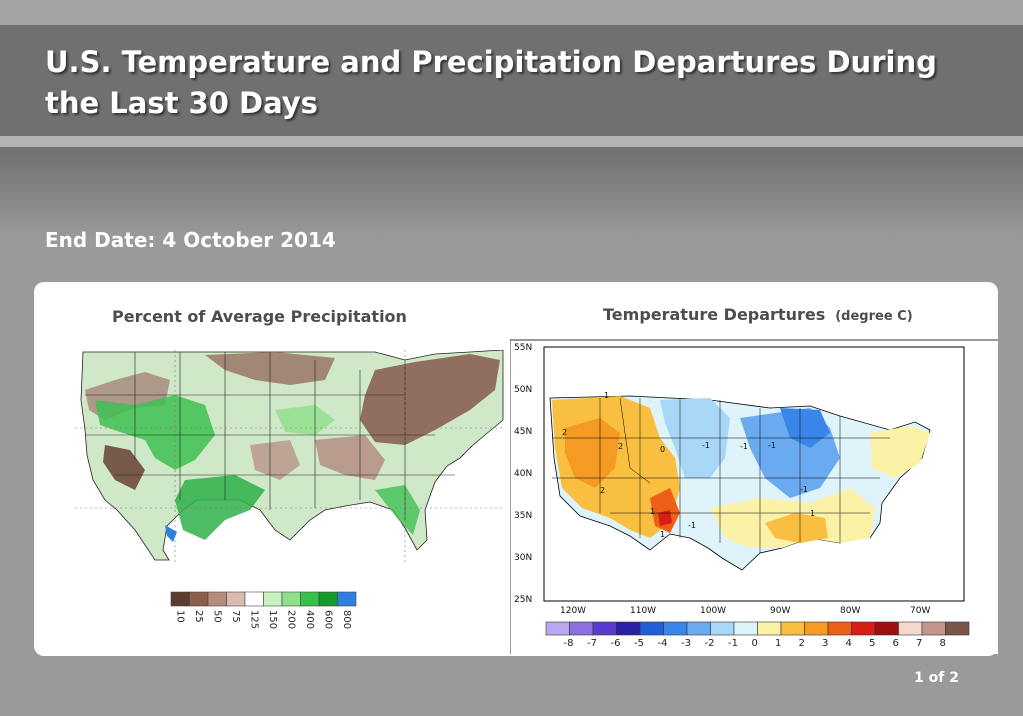  I want to click on temp-scale-label: 6, so click(896, 643).